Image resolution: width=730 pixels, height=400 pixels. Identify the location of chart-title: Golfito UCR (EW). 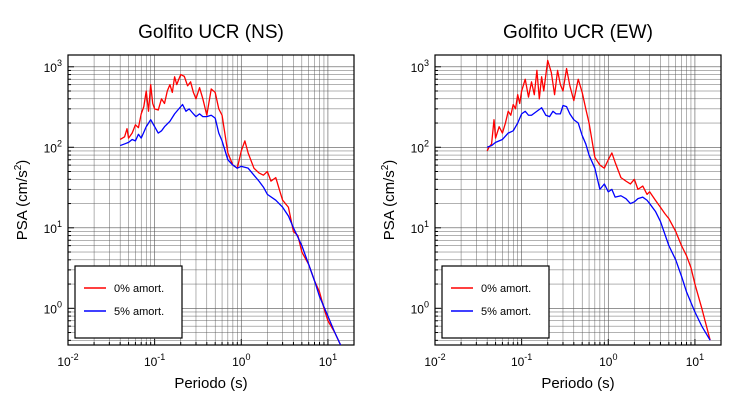
(578, 32).